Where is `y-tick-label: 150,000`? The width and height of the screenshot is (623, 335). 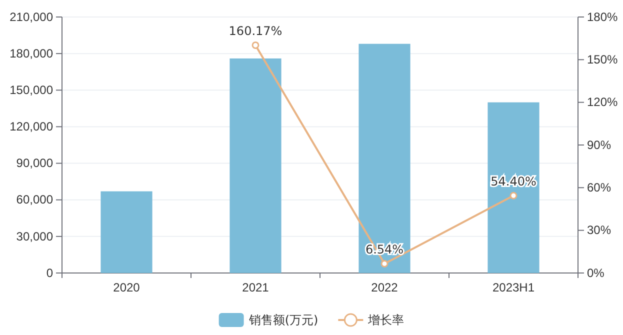 y-tick-label: 150,000 is located at coordinates (32, 89).